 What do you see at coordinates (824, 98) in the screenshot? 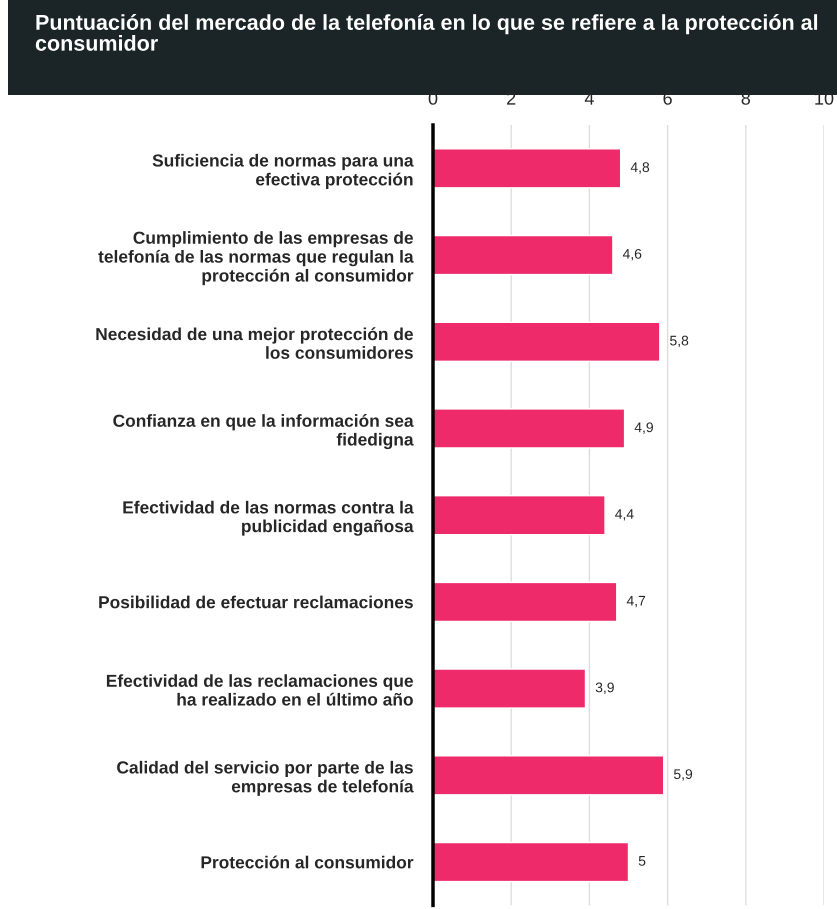
I see `x-tick-label: 10` at bounding box center [824, 98].